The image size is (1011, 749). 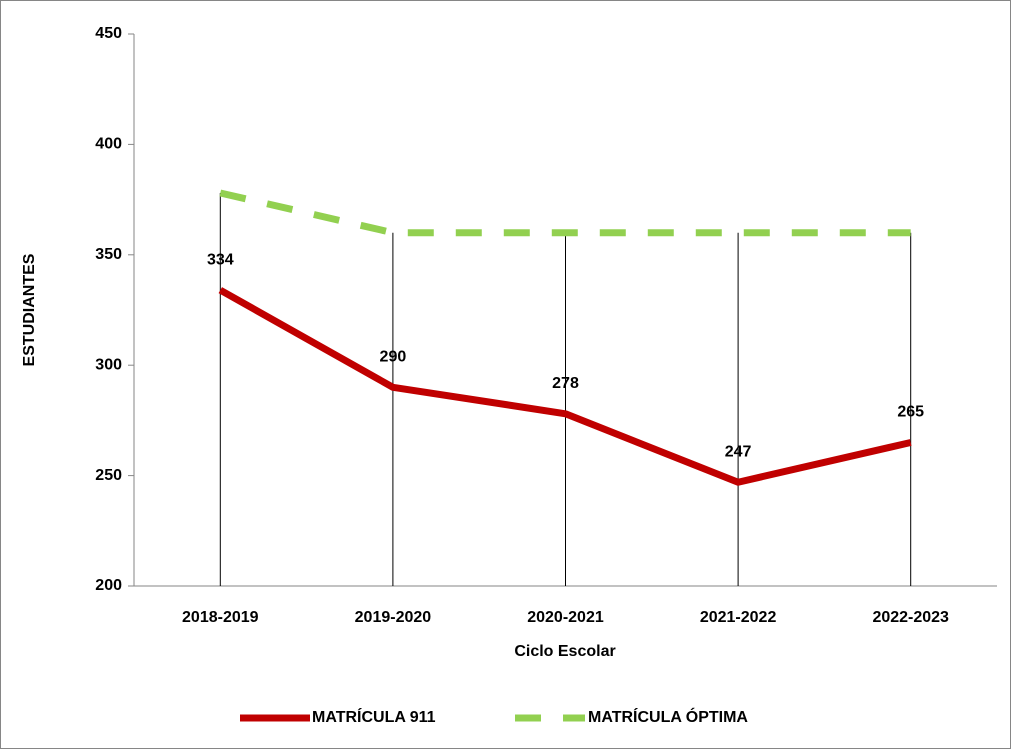 I want to click on y-tick-label: 250, so click(x=108, y=475).